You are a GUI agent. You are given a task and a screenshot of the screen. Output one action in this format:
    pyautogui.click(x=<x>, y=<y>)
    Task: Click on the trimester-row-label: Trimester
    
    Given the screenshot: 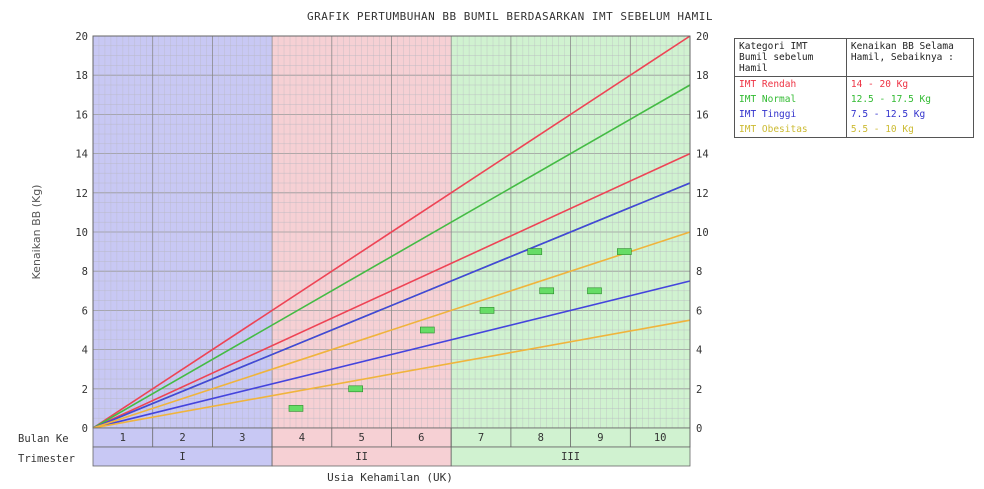 What is the action you would take?
    pyautogui.click(x=46, y=459)
    